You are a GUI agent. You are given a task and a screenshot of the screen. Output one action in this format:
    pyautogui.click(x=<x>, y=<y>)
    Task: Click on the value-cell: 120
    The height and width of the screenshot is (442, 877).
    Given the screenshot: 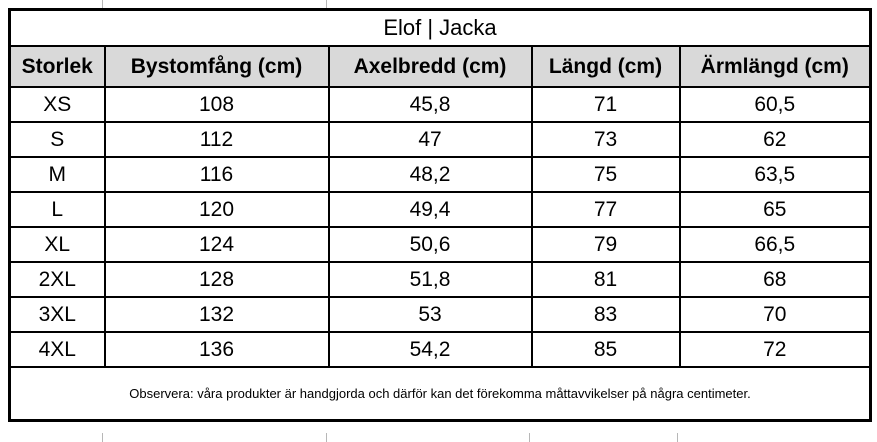 What is the action you would take?
    pyautogui.click(x=216, y=209)
    